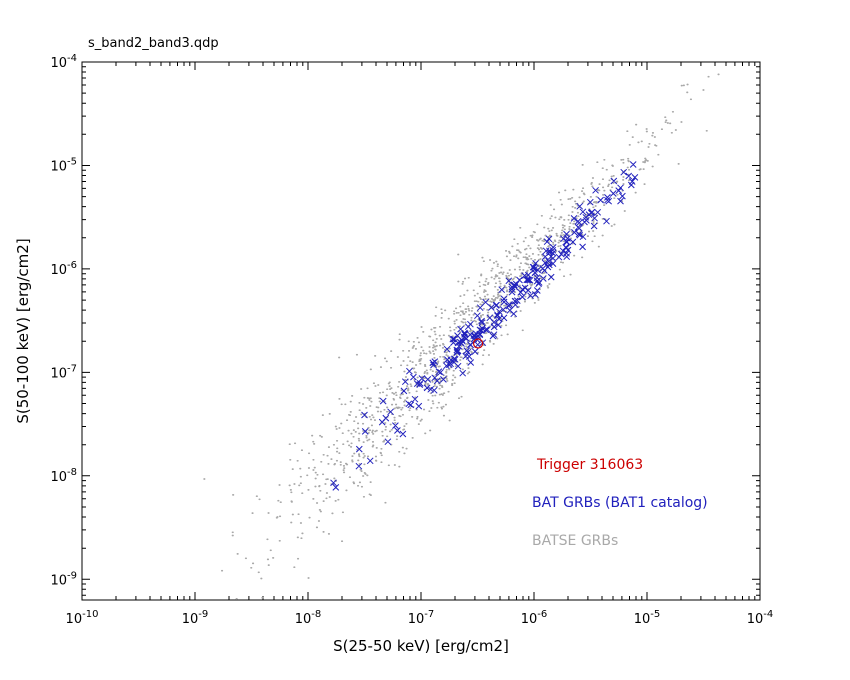  I want to click on y-tick-label: 10⁻⁴, so click(63, 62).